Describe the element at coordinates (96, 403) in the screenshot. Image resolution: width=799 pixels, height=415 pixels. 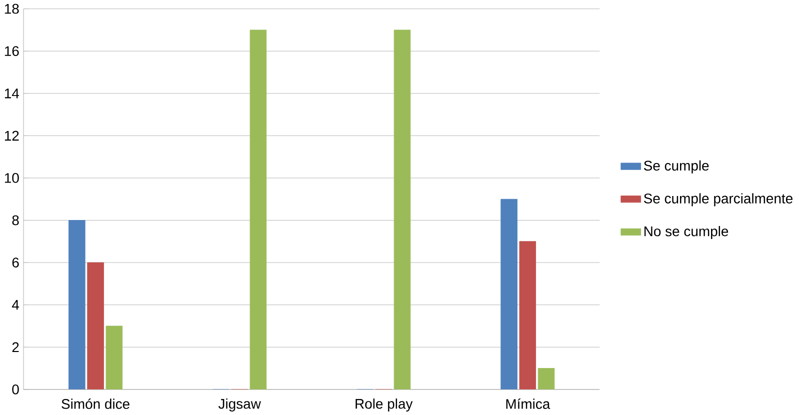
I see `x-tick-label: Simón dice` at that location.